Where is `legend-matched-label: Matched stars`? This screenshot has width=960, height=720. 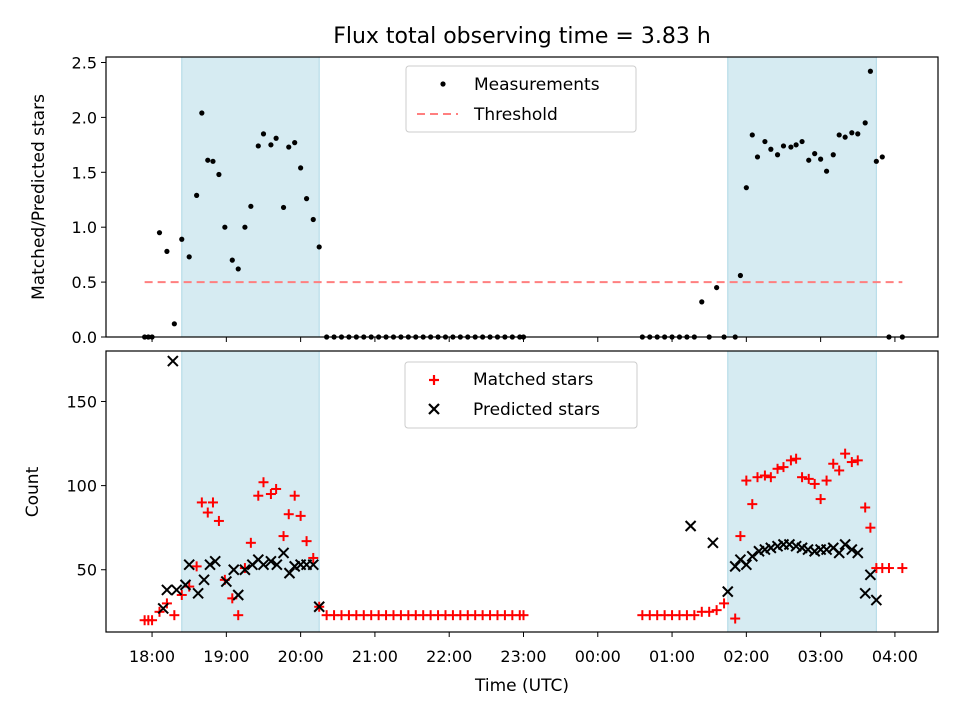 legend-matched-label: Matched stars is located at coordinates (533, 380).